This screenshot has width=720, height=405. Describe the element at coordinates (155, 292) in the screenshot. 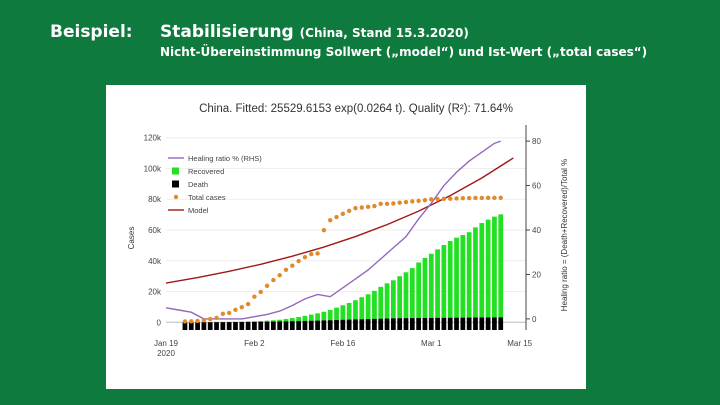

I see `y-tick-label: 20k` at that location.